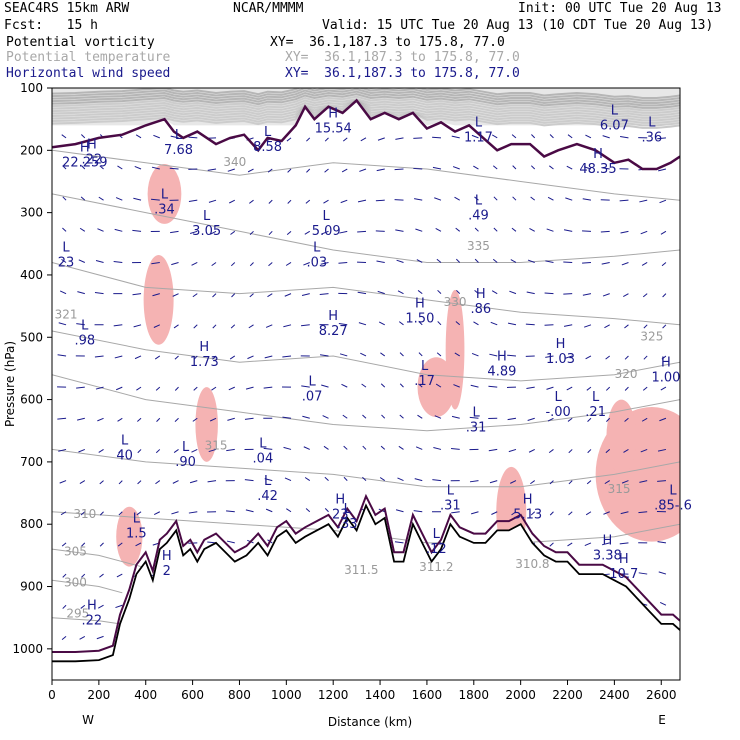 The height and width of the screenshot is (740, 740). Describe the element at coordinates (91, 621) in the screenshot. I see `extremum-value: .22` at that location.